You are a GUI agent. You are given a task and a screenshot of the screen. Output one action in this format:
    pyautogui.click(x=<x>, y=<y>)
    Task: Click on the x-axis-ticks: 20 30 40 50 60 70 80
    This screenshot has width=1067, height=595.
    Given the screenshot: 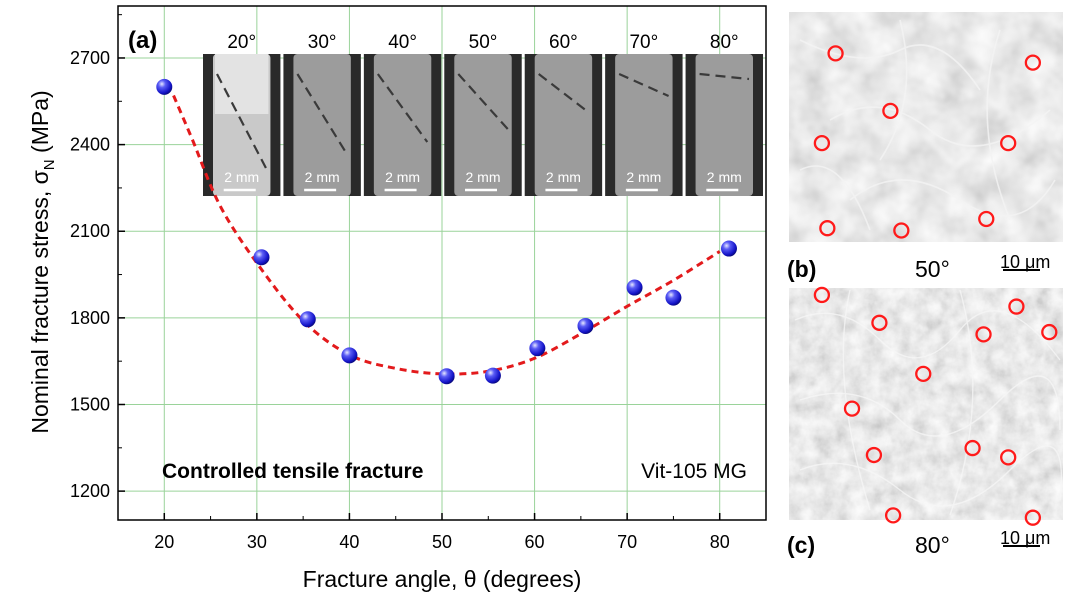 What is the action you would take?
    pyautogui.click(x=442, y=532)
    